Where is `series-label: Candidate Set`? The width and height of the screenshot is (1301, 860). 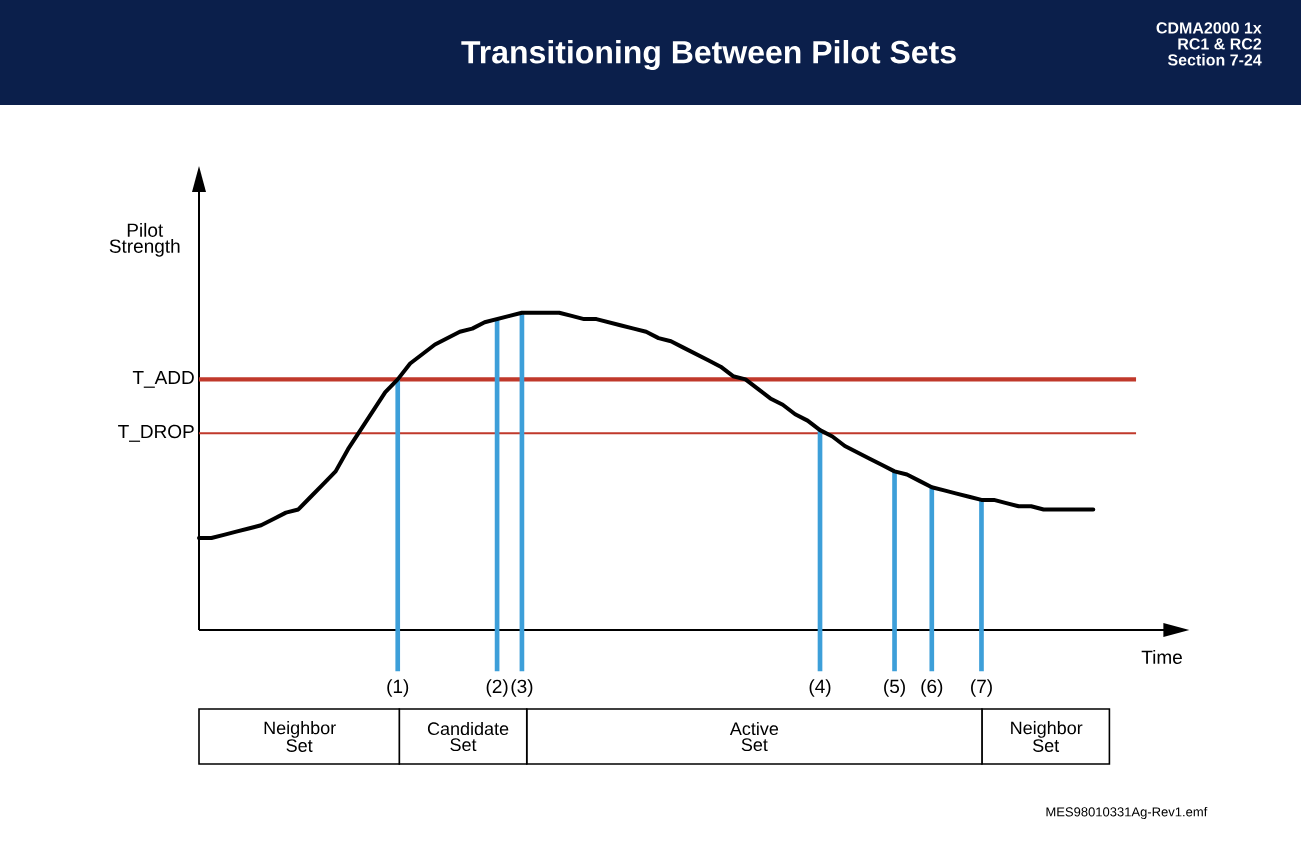 series-label: Candidate Set is located at coordinates (468, 736).